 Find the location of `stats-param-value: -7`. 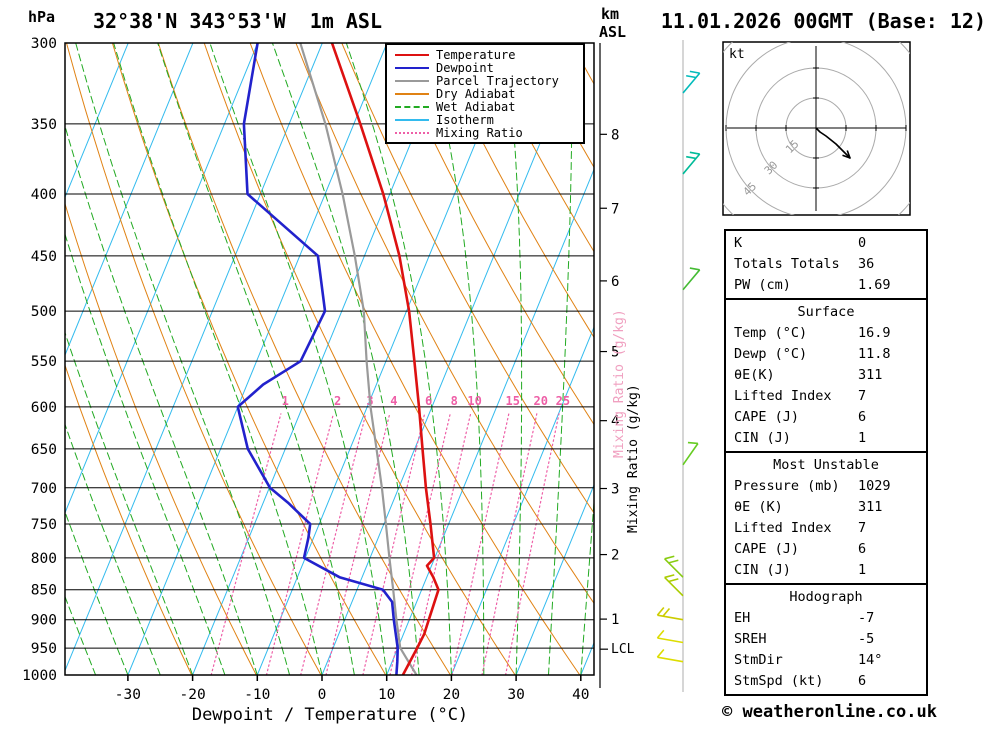

stats-param-value: -7 is located at coordinates (866, 618).